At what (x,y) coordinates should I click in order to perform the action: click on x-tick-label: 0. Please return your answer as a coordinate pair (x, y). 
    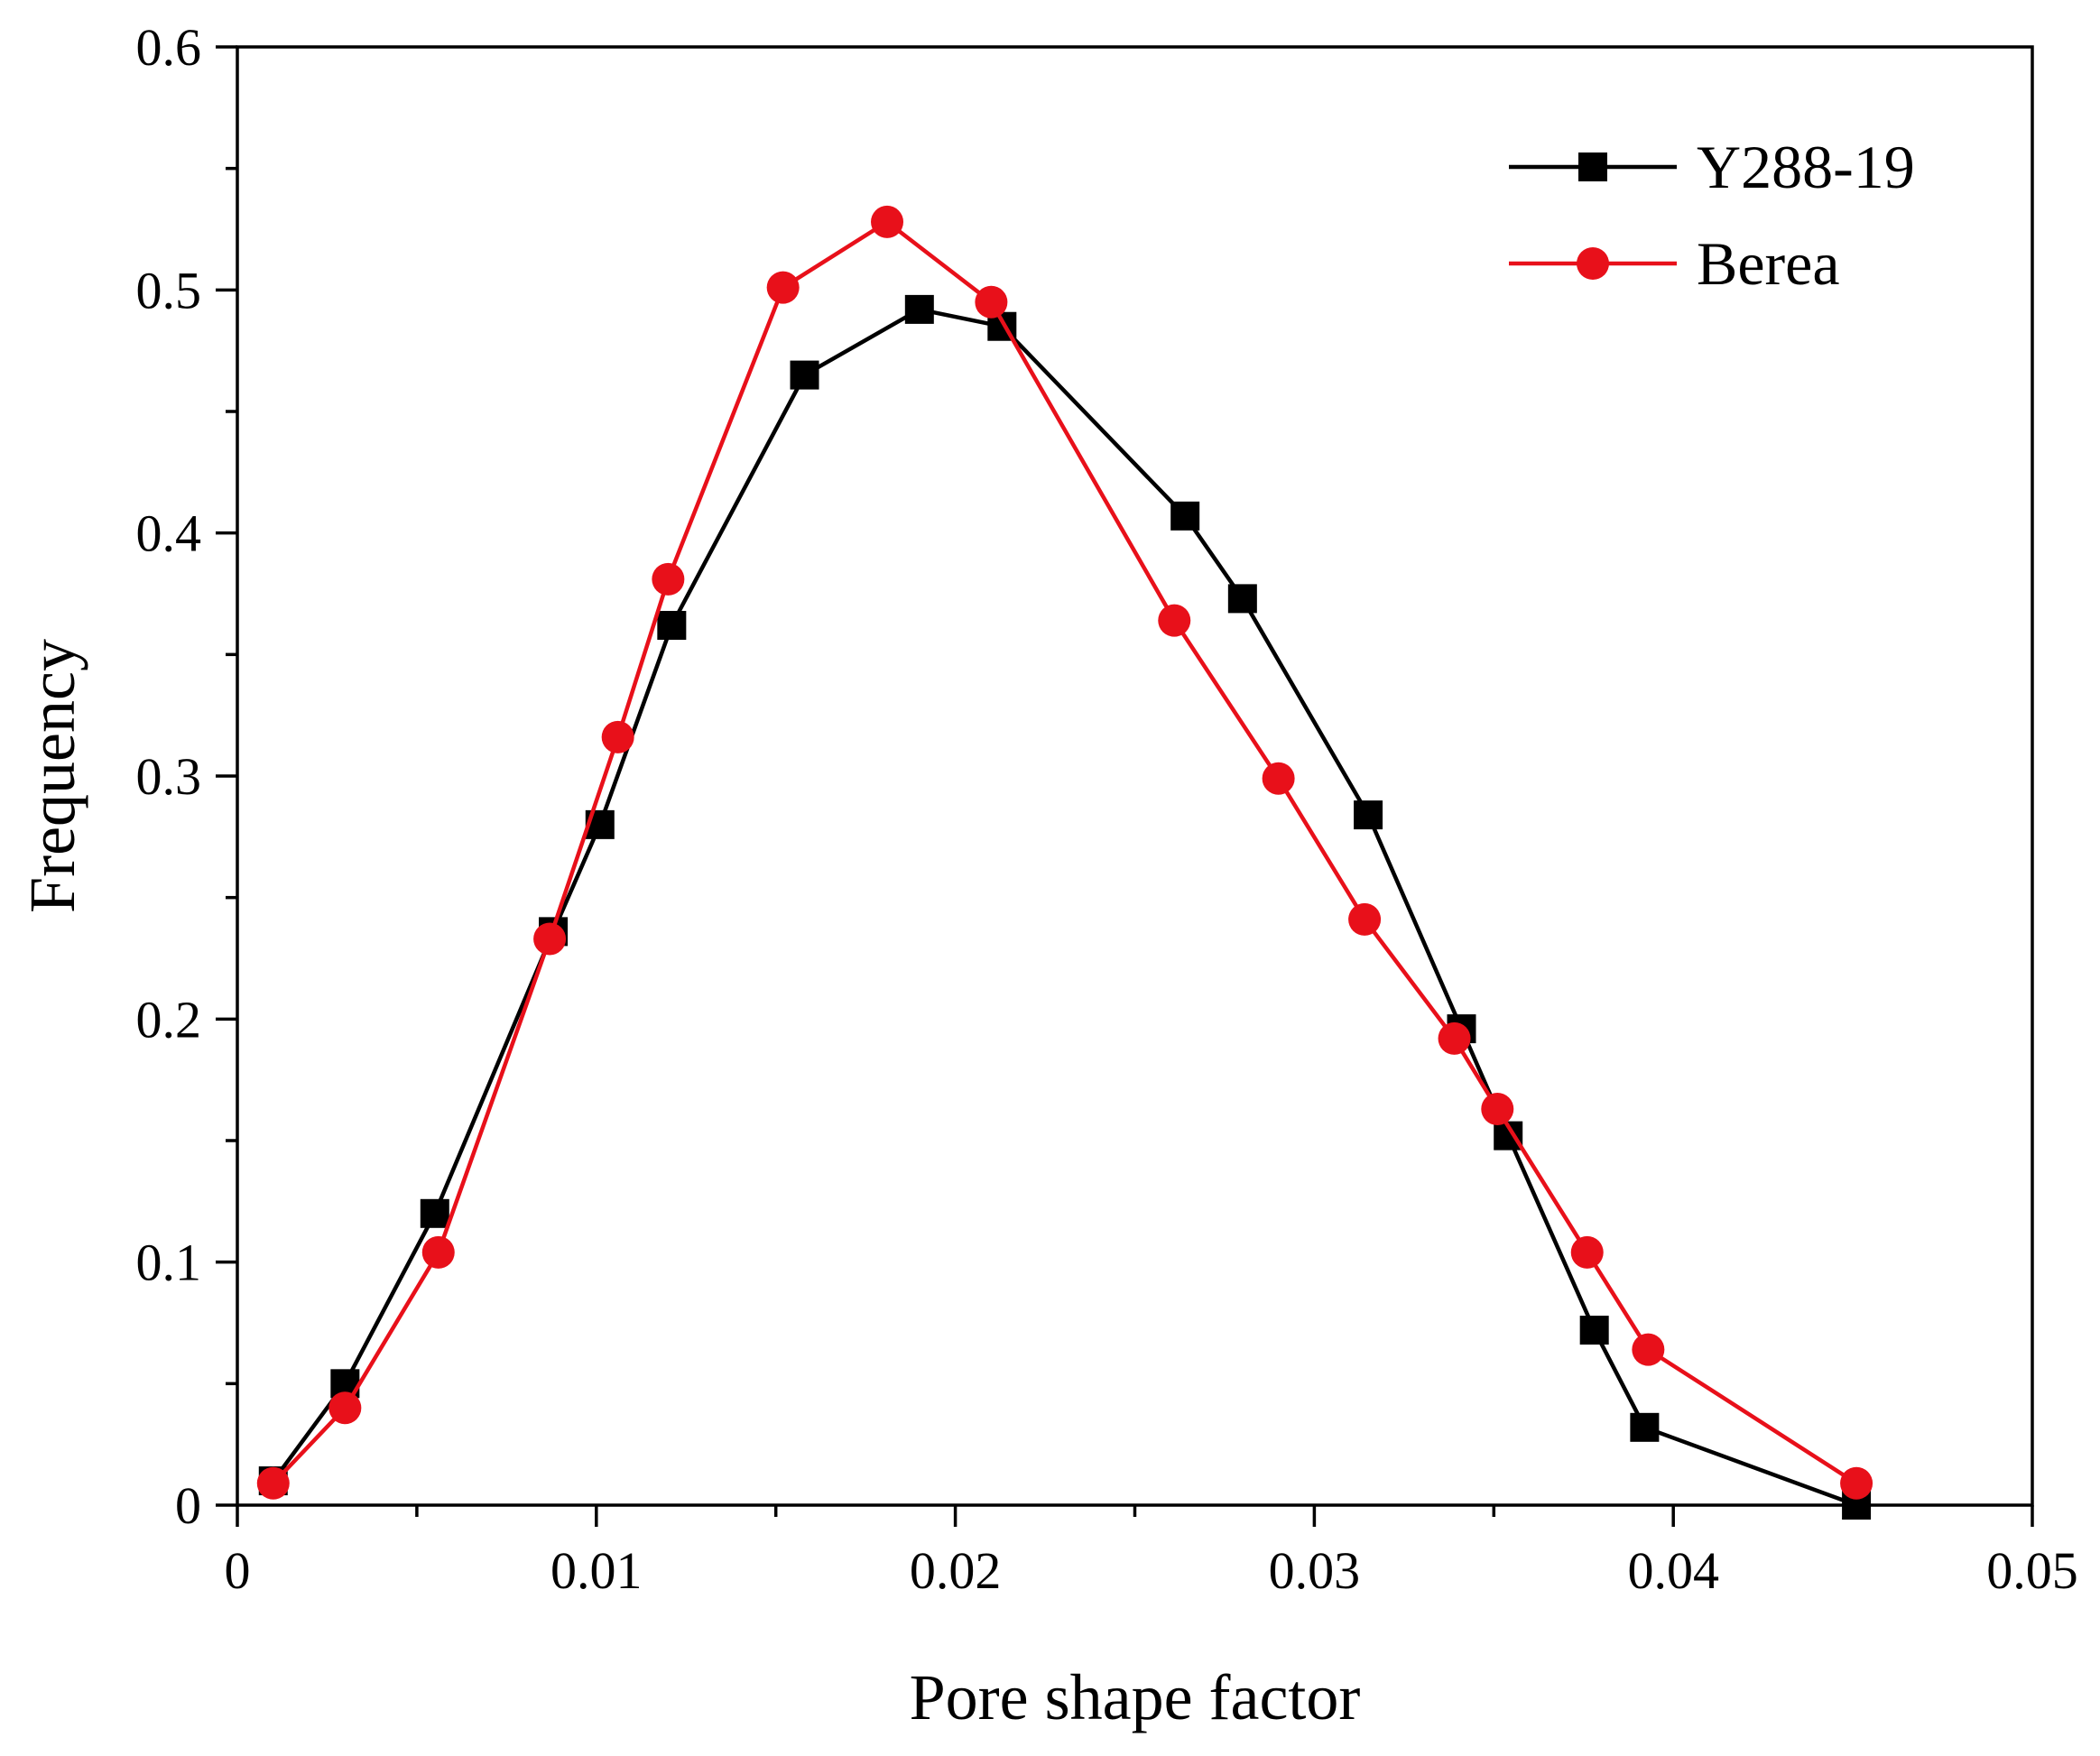
    Looking at the image, I should click on (238, 1570).